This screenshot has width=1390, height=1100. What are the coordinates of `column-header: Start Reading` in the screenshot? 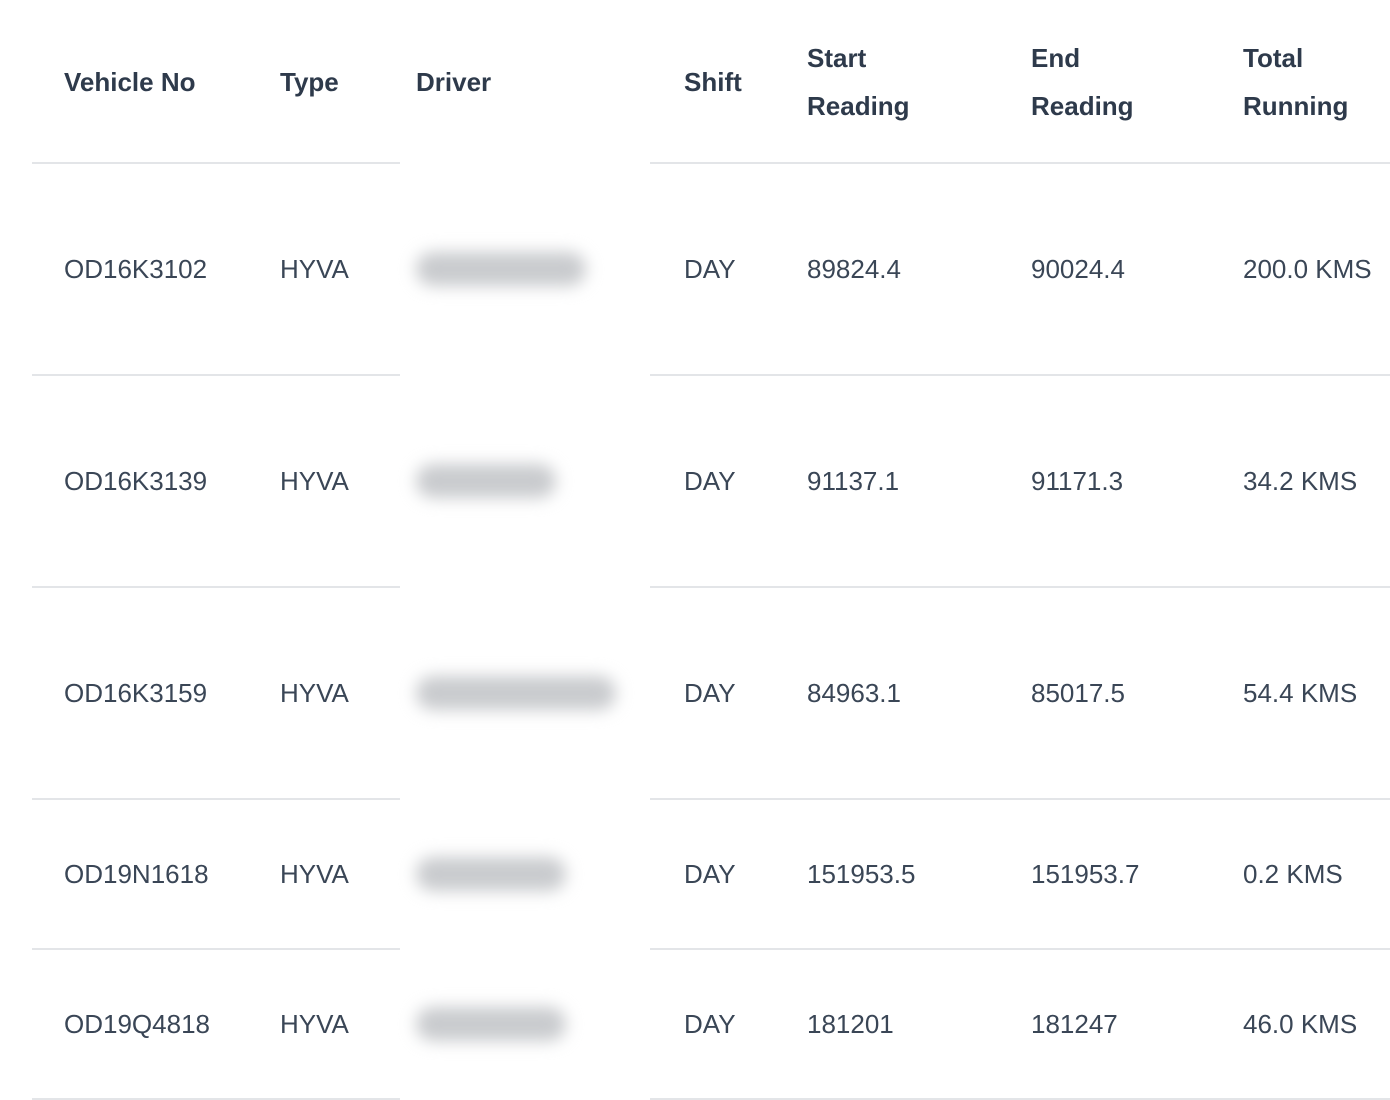 It's located at (858, 81).